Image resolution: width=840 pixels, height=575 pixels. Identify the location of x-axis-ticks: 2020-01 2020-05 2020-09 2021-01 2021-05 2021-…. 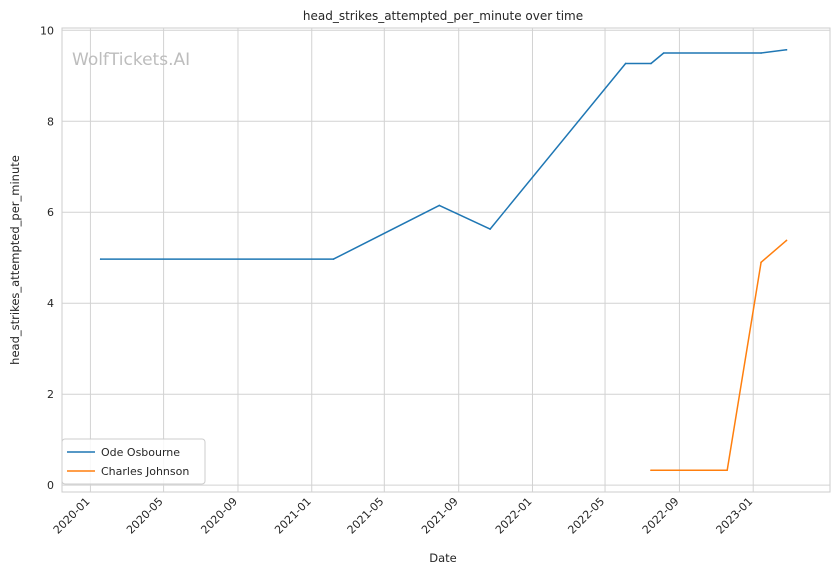
(403, 516).